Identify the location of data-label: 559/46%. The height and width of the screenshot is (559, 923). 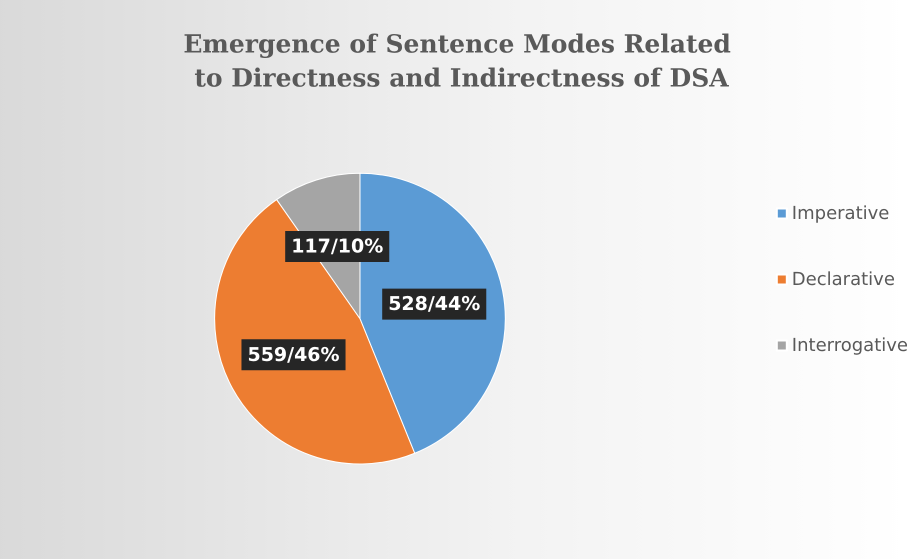
(293, 355).